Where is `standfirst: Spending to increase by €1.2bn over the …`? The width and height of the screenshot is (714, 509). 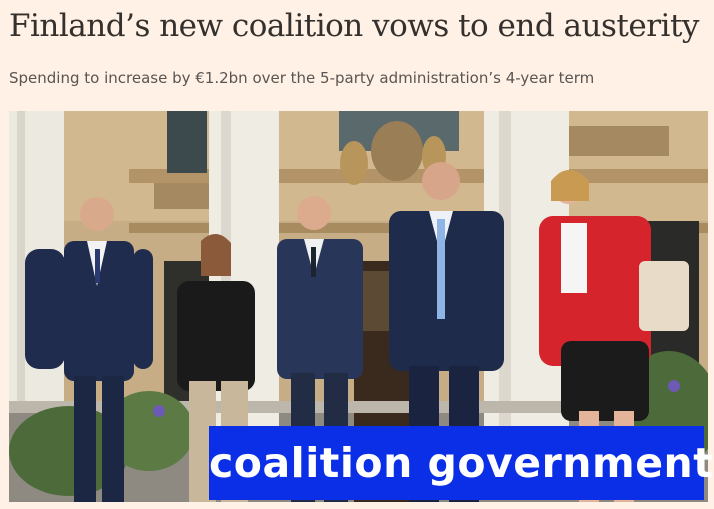 standfirst: Spending to increase by €1.2bn over the … is located at coordinates (302, 78).